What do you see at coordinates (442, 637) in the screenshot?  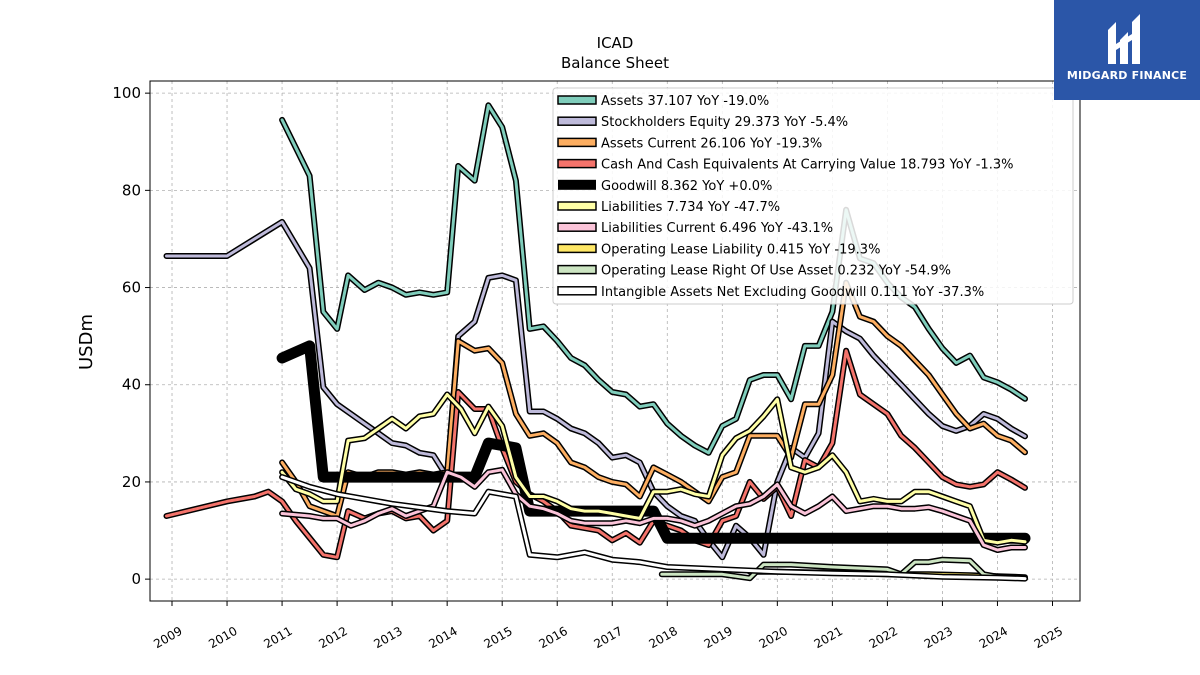 I see `x-tick-label: 2014` at bounding box center [442, 637].